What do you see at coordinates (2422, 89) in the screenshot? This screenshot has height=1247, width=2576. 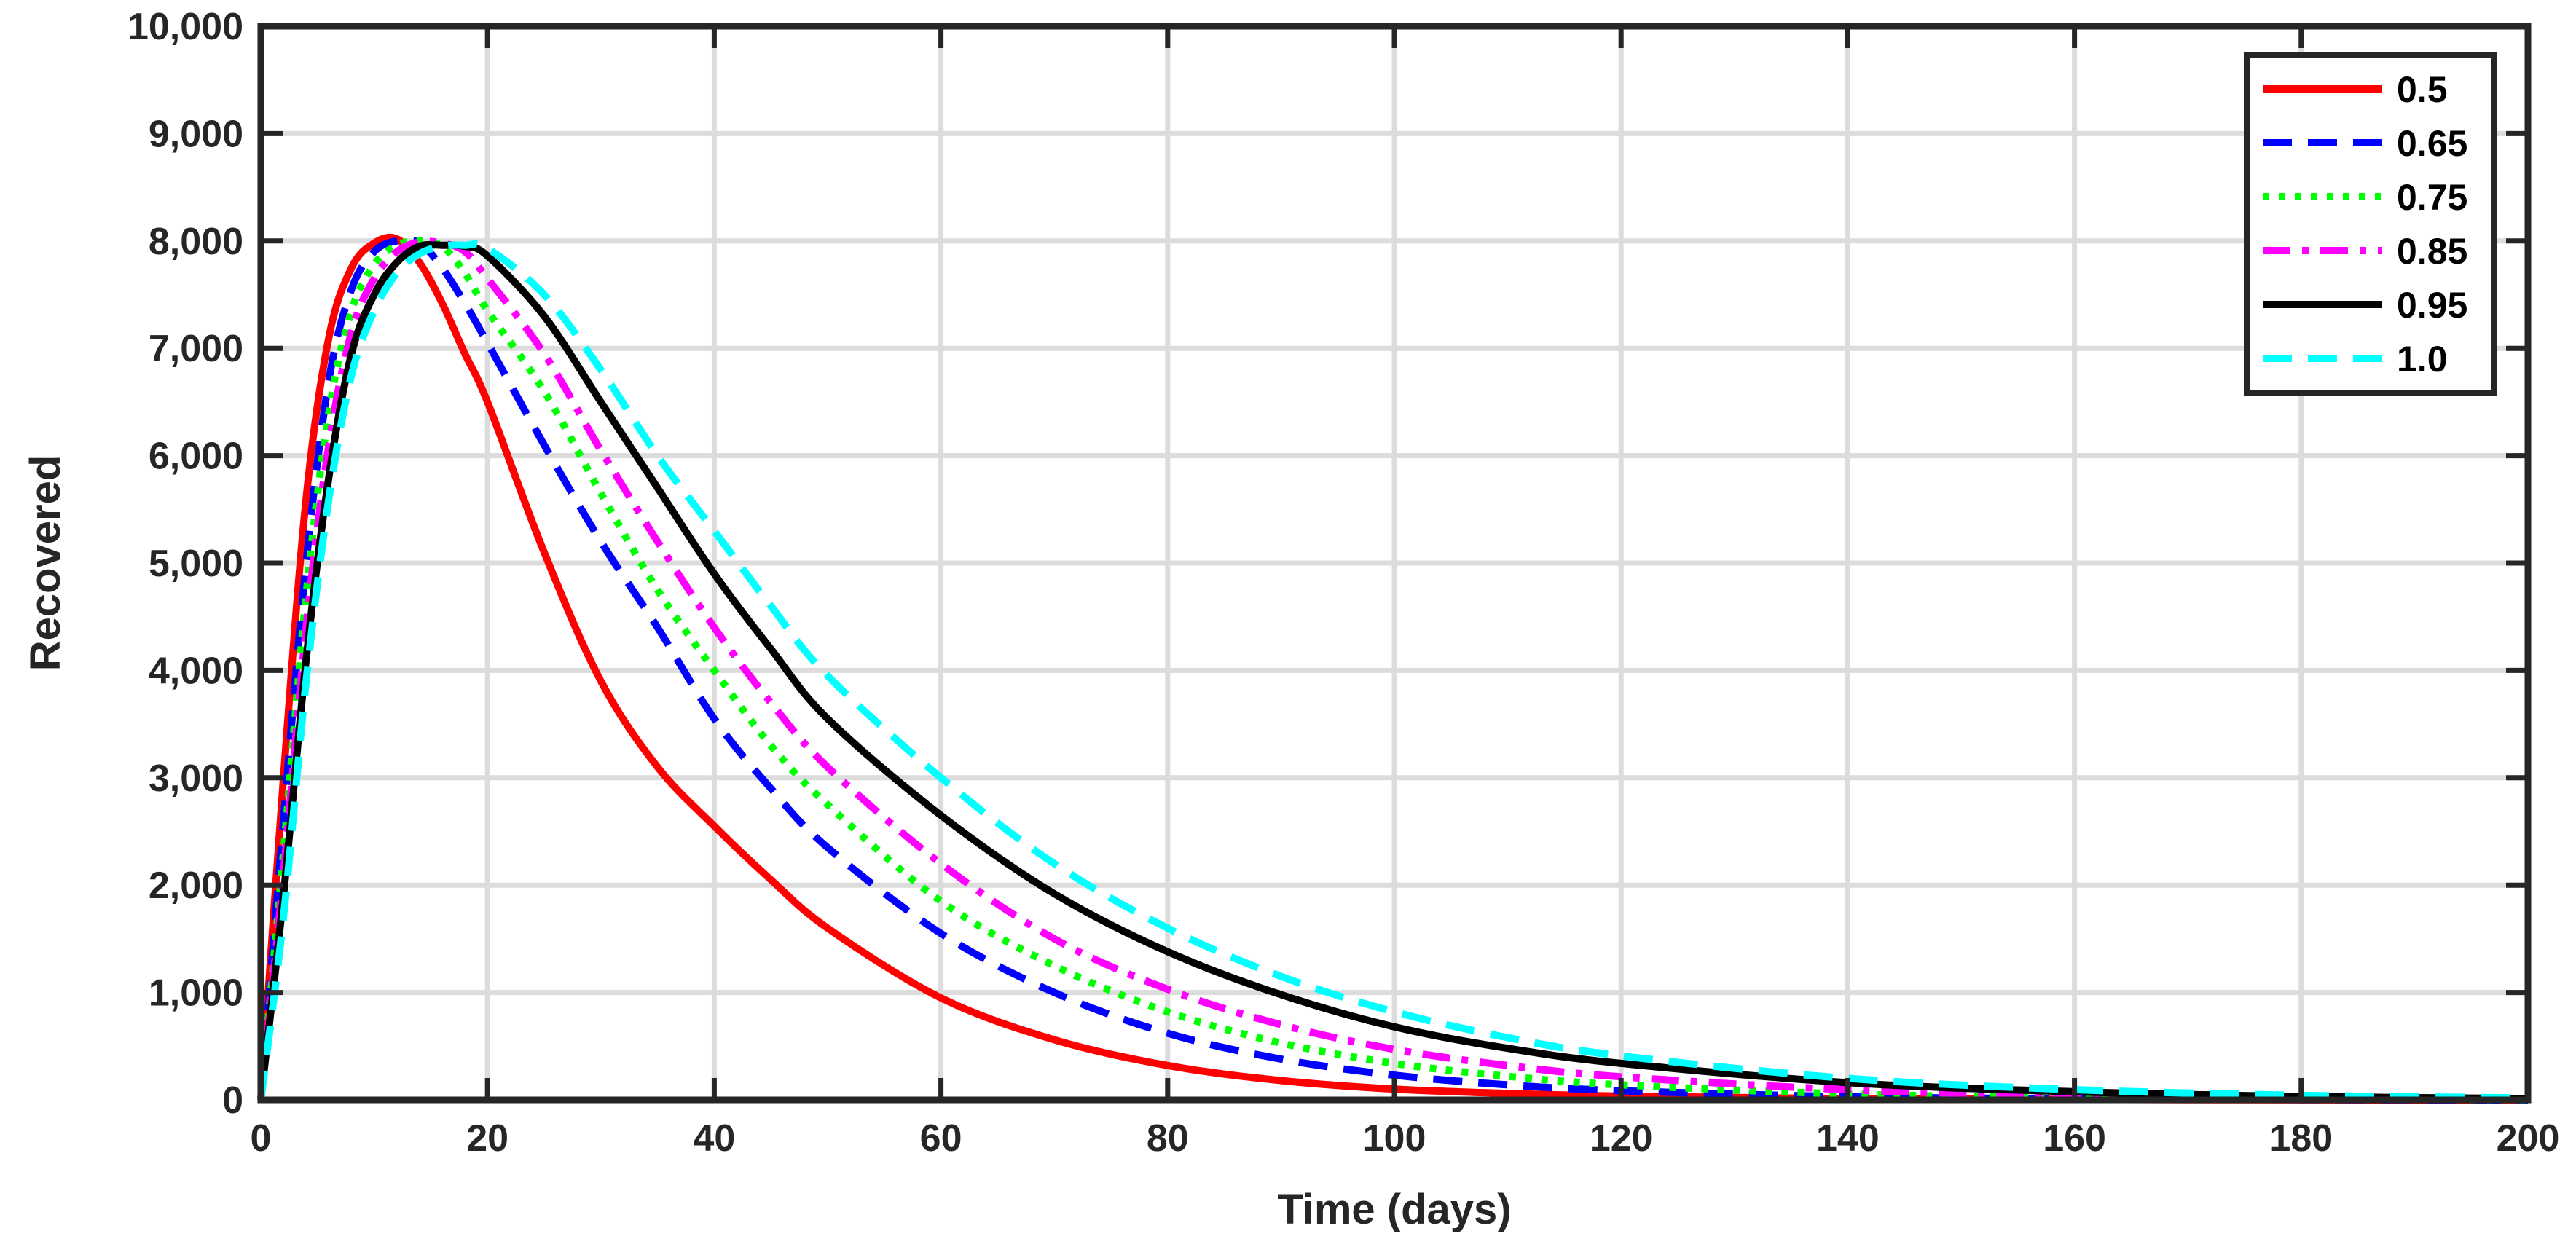 I see `legend-label: 0.5` at bounding box center [2422, 89].